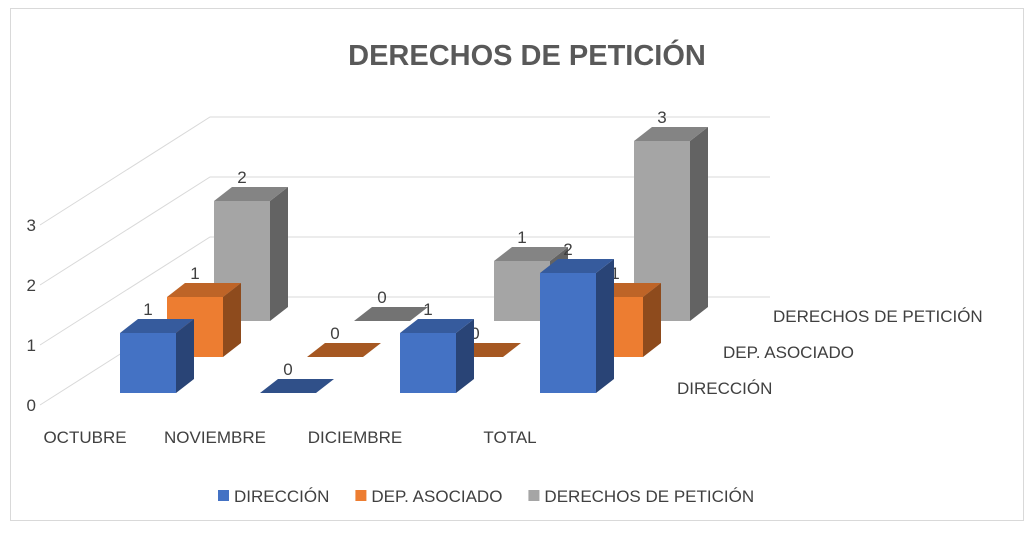 The image size is (1034, 536). I want to click on y-tick-label: 0, so click(31, 405).